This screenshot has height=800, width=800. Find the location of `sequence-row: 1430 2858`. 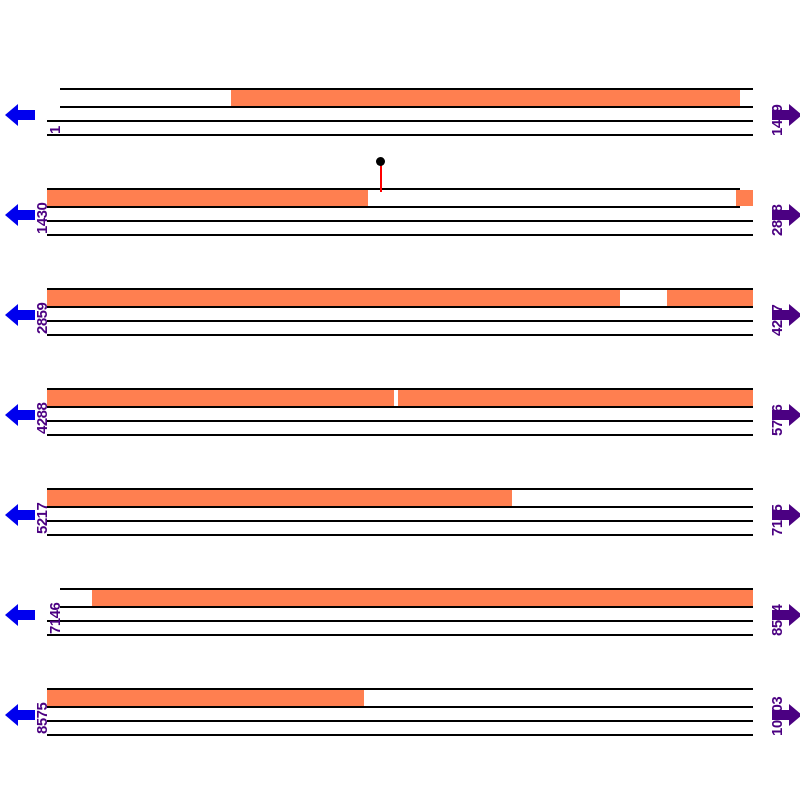

sequence-row: 1430 2858 is located at coordinates (400, 207).